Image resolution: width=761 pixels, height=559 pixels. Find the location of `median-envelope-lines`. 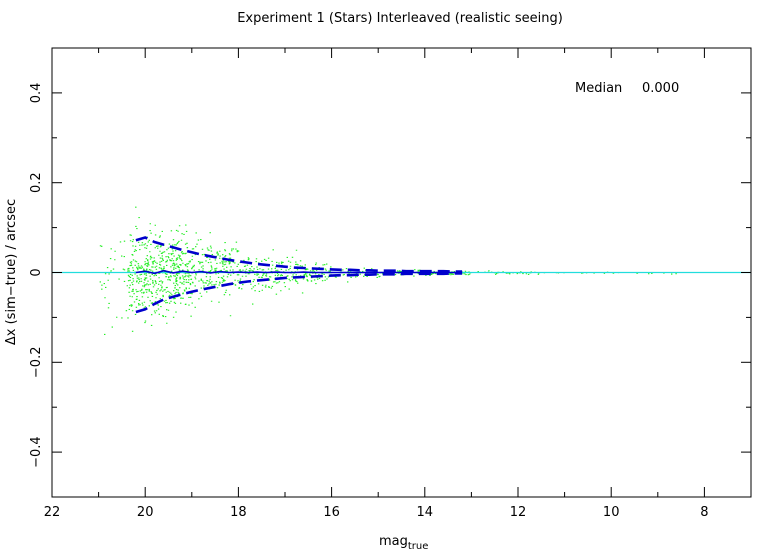

median-envelope-lines is located at coordinates (299, 275).